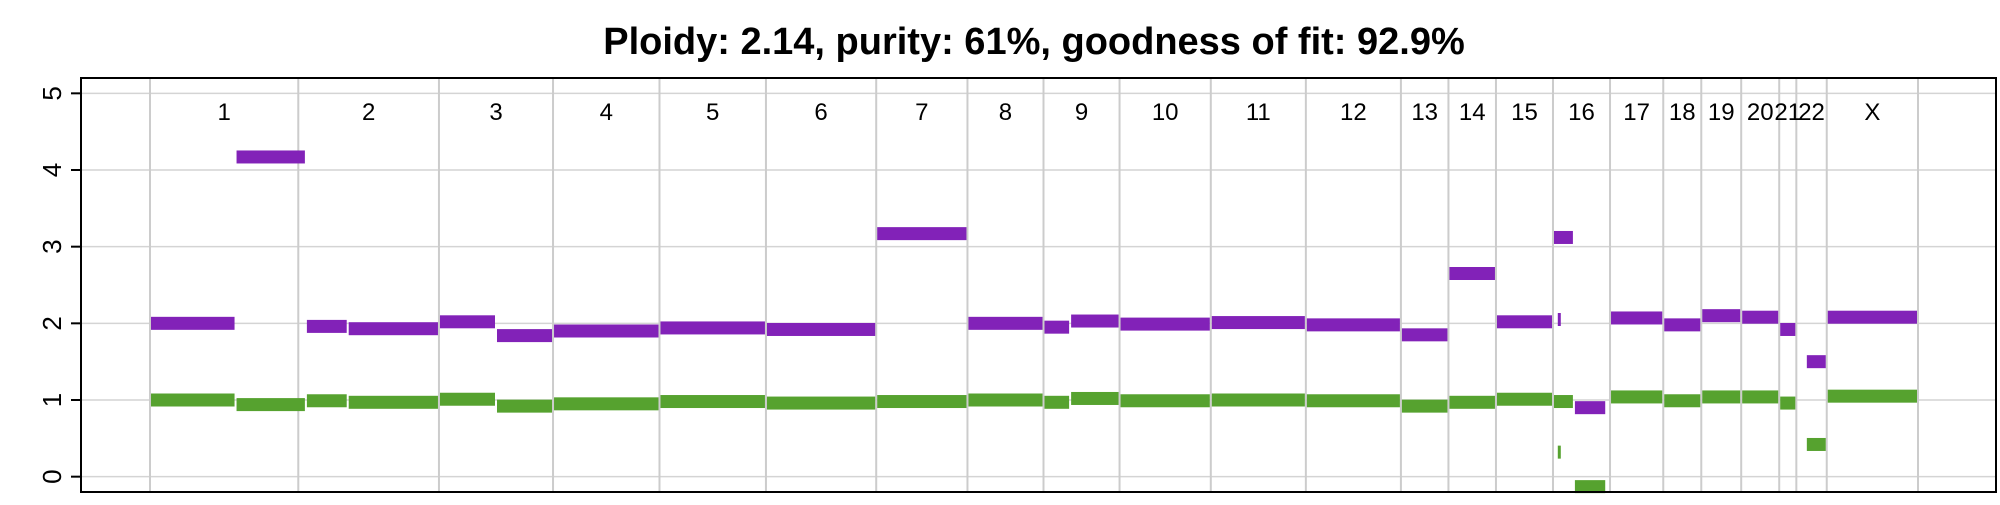 This screenshot has height=505, width=2000. What do you see at coordinates (223, 112) in the screenshot?
I see `chromosome-label: 1` at bounding box center [223, 112].